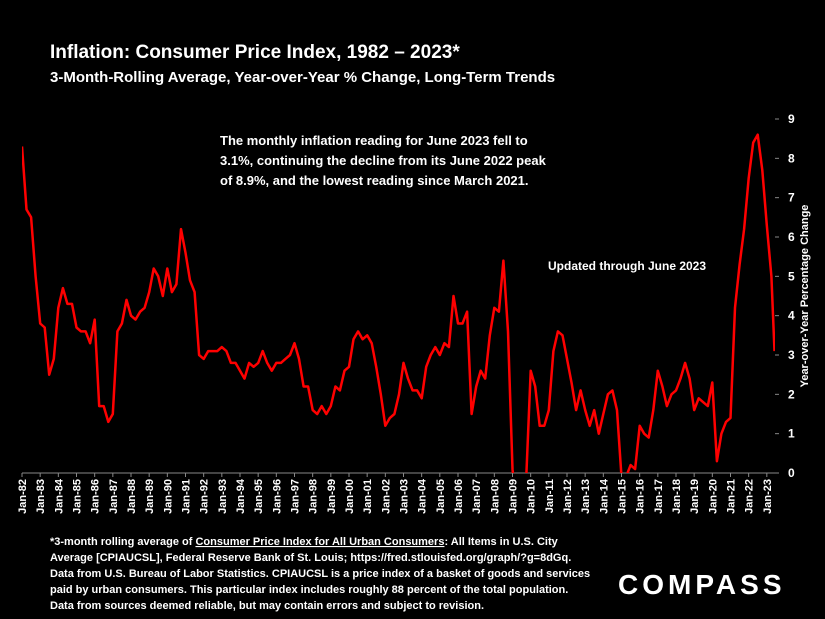  I want to click on x-tick-label: Jan-01, so click(368, 496).